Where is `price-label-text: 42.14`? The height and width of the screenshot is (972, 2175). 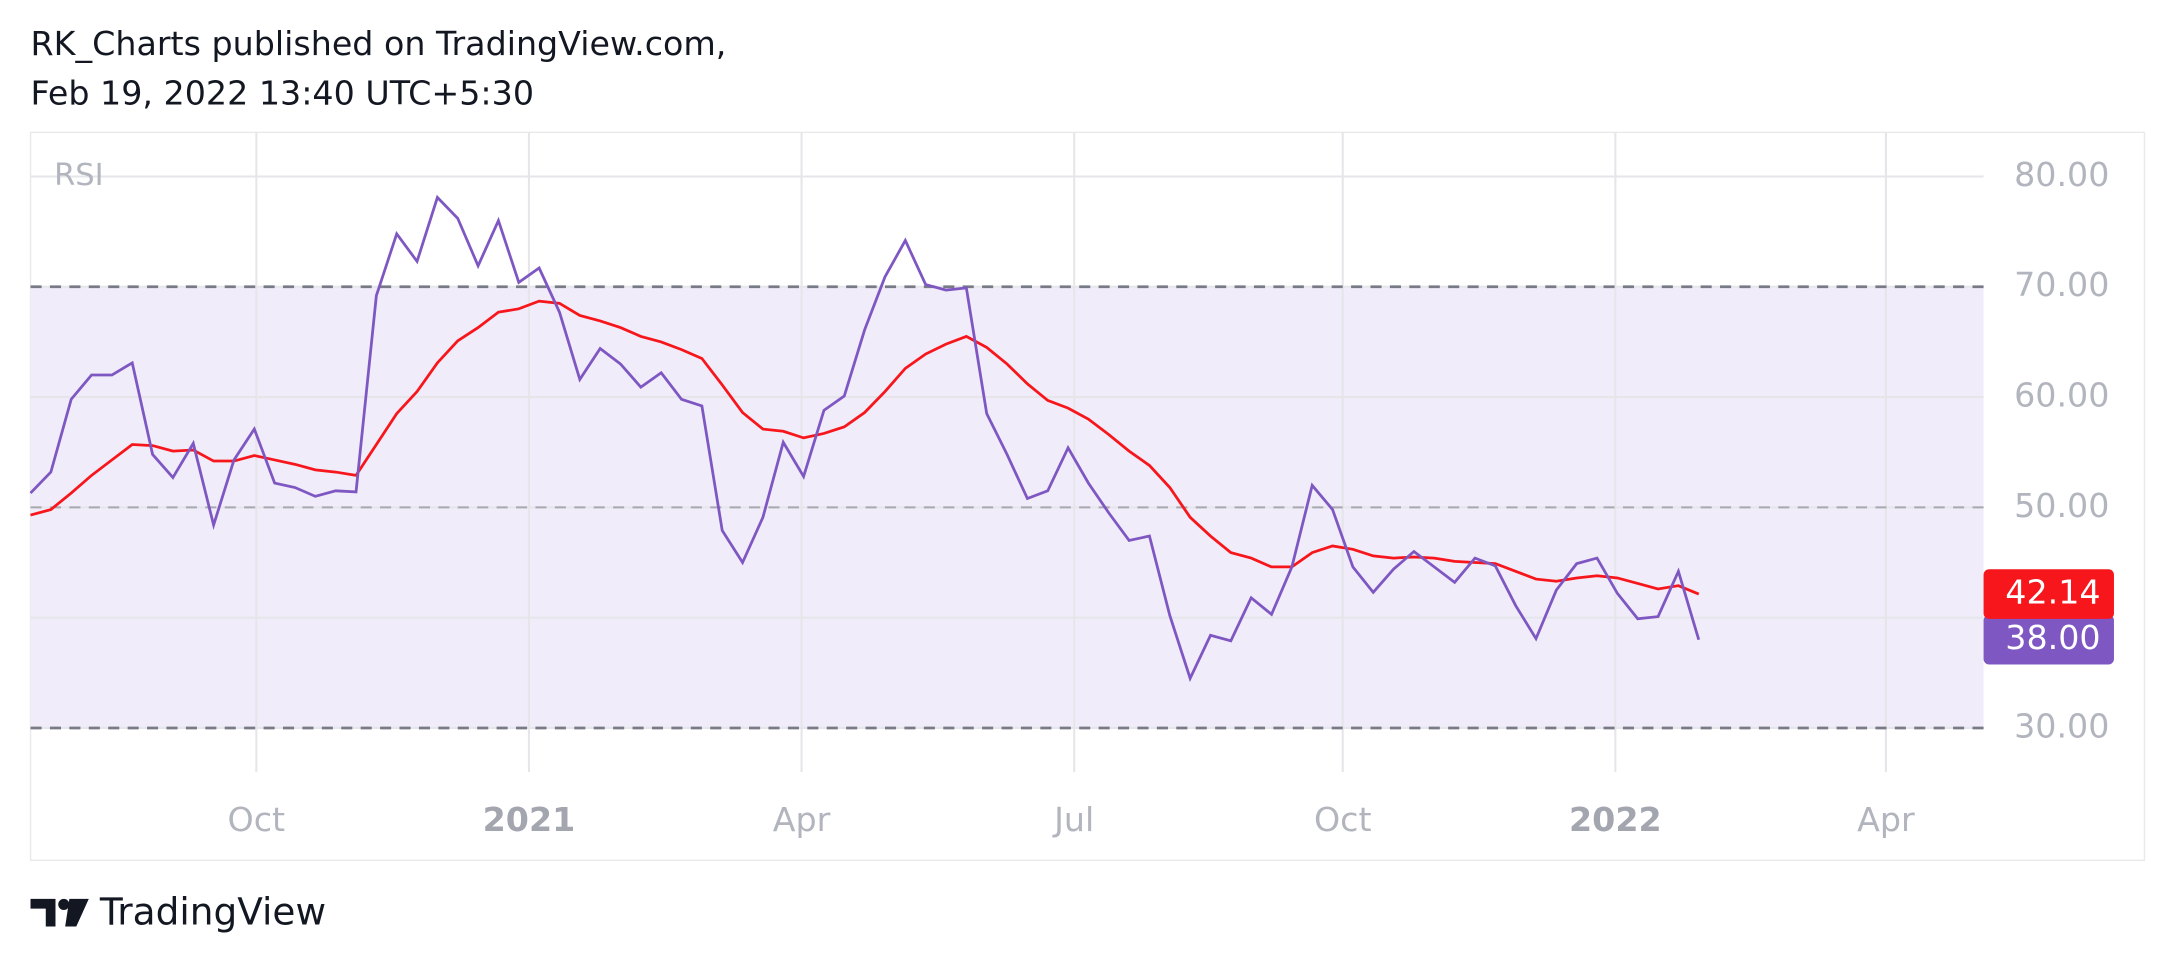
price-label-text: 42.14 is located at coordinates (2052, 592).